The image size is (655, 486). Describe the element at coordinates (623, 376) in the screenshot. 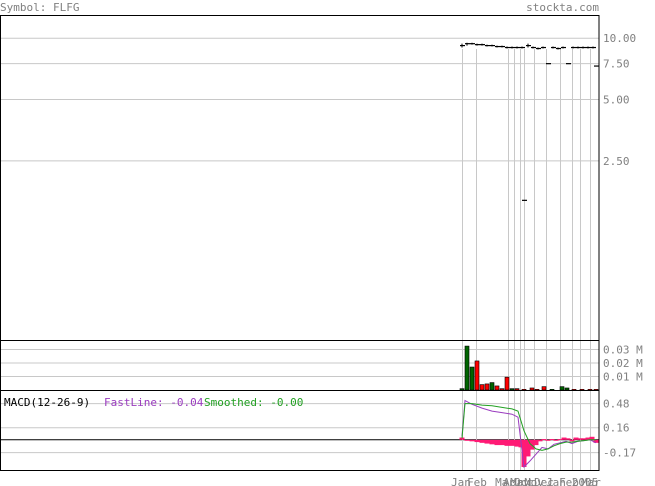

I see `volume-tick-label: 0.01 M` at that location.